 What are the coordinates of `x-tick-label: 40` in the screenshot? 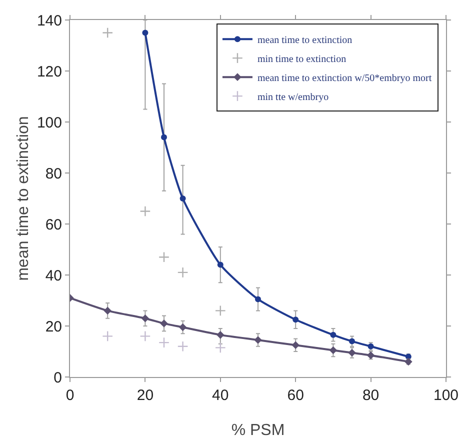 It's located at (220, 395).